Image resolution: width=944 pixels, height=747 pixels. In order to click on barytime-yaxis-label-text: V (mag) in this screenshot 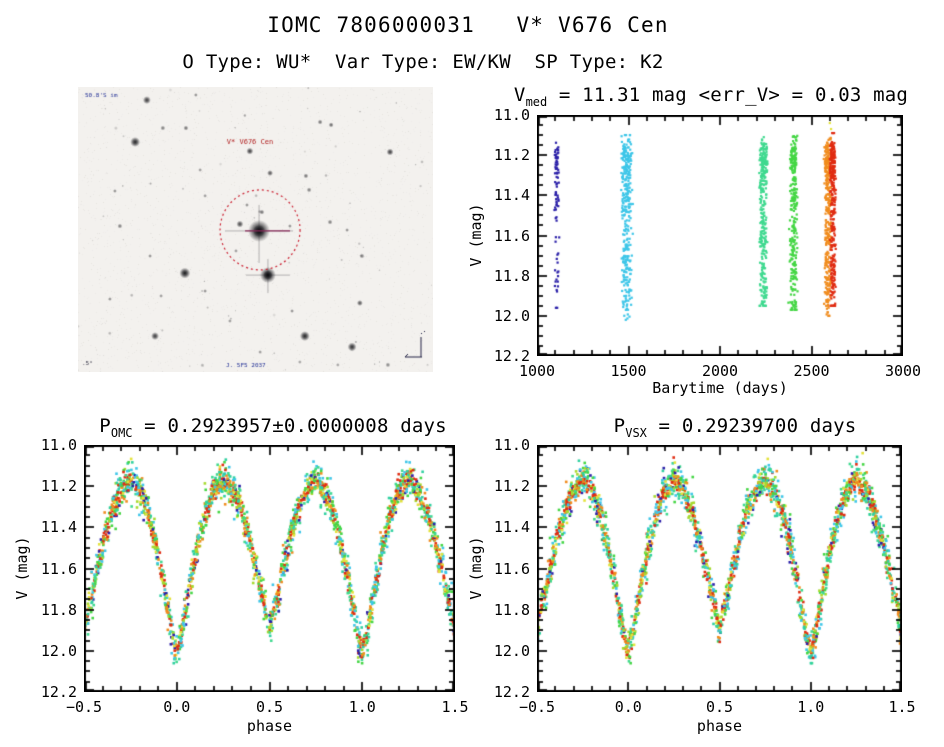, I will do `click(476, 235)`.